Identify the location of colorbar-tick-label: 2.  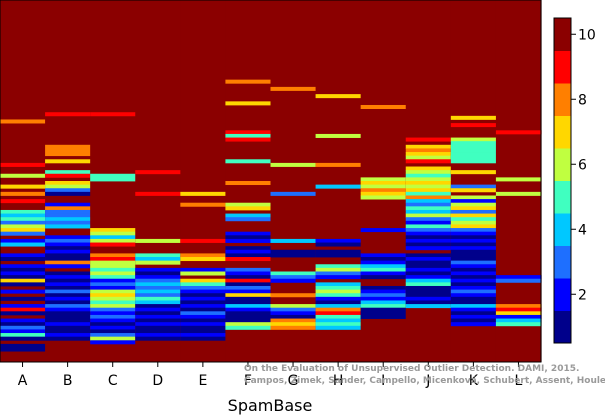
(582, 295).